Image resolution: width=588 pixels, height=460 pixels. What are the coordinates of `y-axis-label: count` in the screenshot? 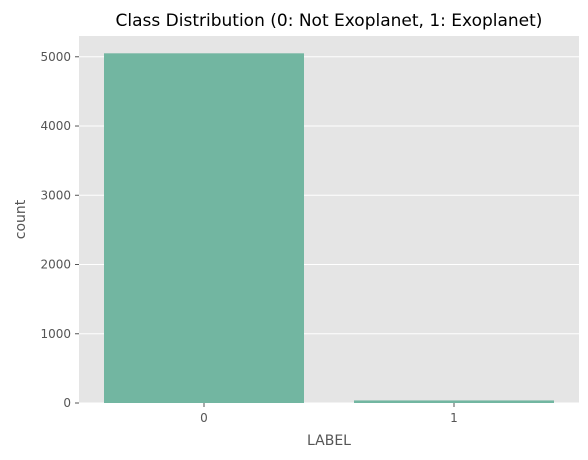 It's located at (21, 219).